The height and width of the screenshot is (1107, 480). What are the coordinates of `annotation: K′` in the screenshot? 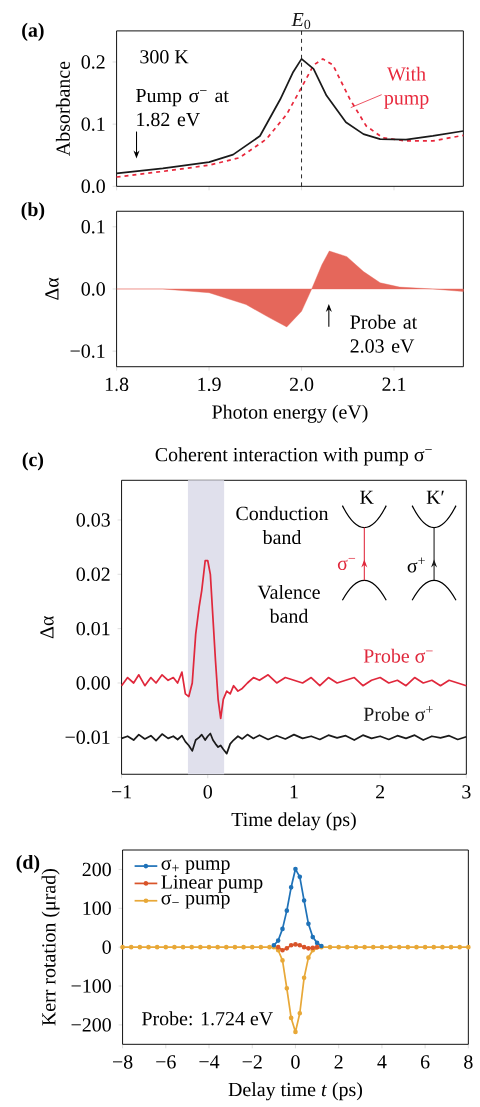 It's located at (435, 497).